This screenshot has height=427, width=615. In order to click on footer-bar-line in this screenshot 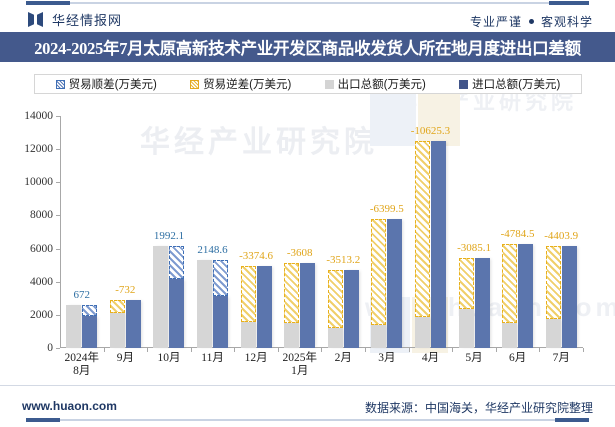, I will do `click(307, 420)`.